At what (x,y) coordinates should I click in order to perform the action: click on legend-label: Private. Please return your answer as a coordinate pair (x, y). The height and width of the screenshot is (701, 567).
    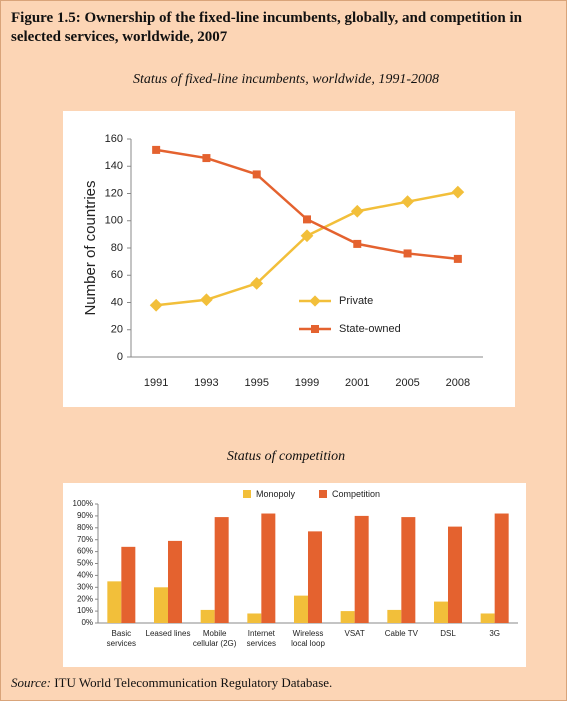
    Looking at the image, I should click on (356, 301).